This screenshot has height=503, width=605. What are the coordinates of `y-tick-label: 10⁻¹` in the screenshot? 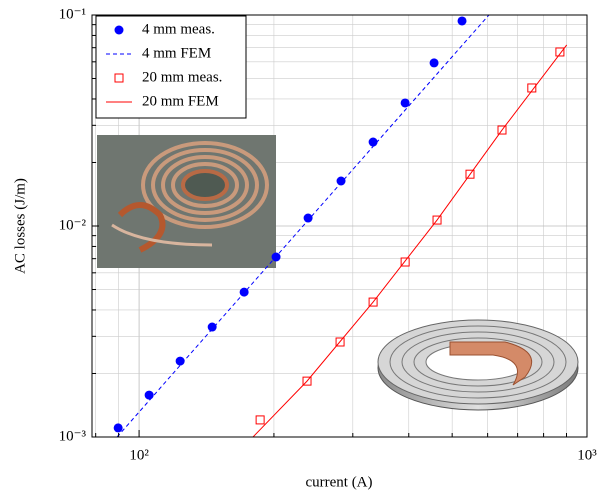 It's located at (72, 14).